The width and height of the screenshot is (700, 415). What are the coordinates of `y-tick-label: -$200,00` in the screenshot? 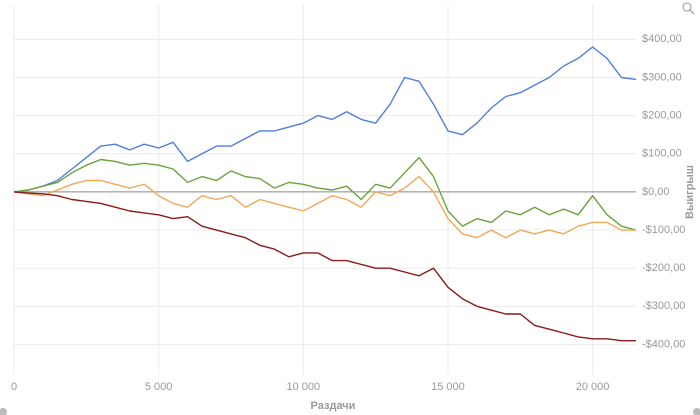 It's located at (663, 268).